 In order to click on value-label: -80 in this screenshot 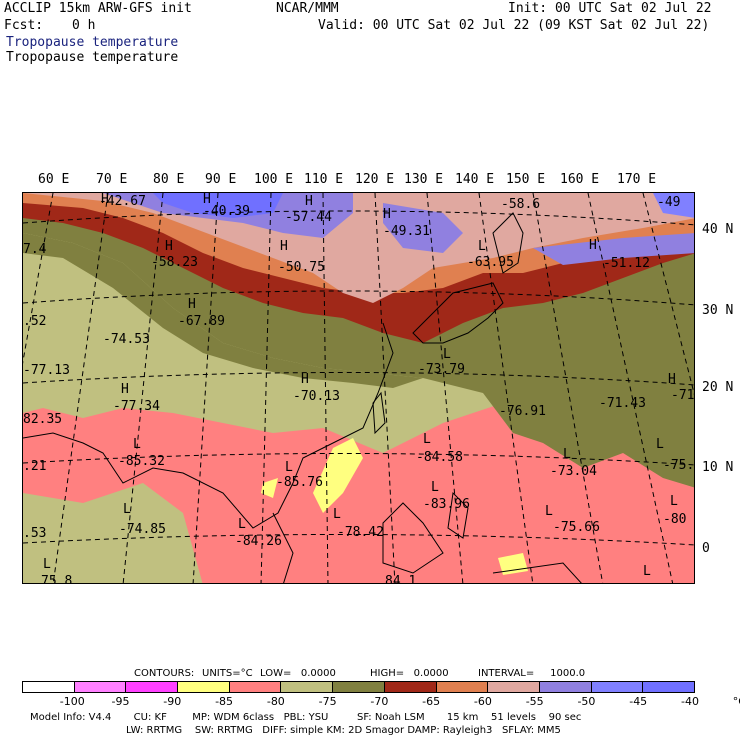, I will do `click(675, 519)`.